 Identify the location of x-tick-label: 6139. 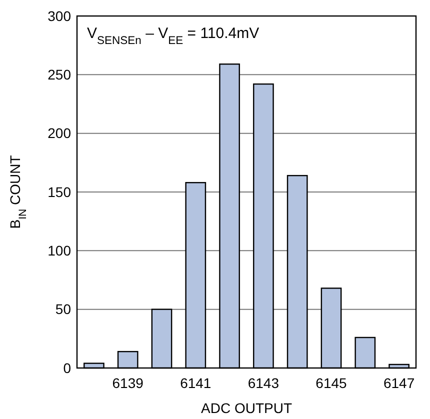
(128, 383).